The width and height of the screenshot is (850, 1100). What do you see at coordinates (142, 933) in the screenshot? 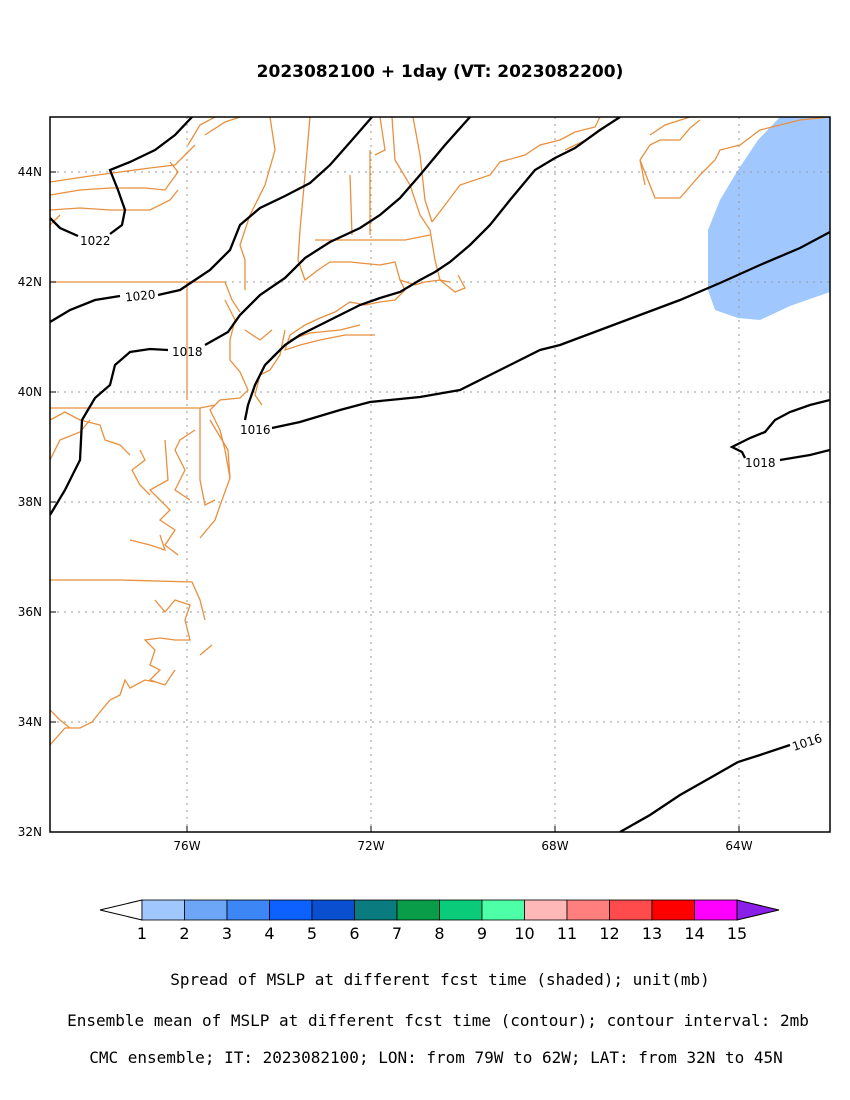
I see `colorbar-label: 1` at bounding box center [142, 933].